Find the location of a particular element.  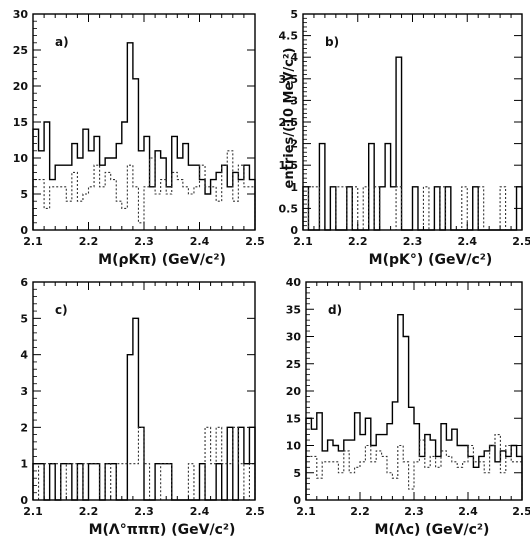

panel-d-x-tick-label: 2.5 is located at coordinates (521, 511).